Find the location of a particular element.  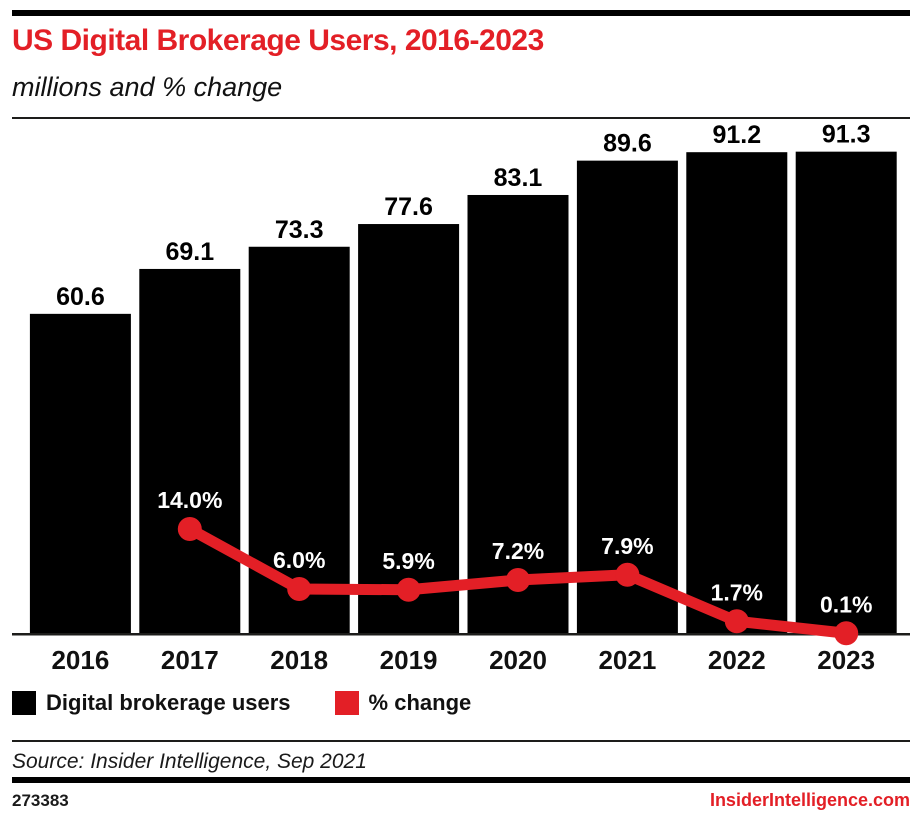

pct-label-2023: 0.1% is located at coordinates (846, 604).